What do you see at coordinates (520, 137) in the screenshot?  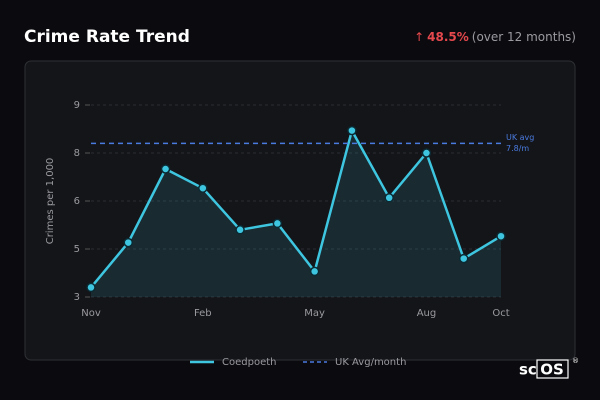 I see `reference-label: UK avg` at bounding box center [520, 137].